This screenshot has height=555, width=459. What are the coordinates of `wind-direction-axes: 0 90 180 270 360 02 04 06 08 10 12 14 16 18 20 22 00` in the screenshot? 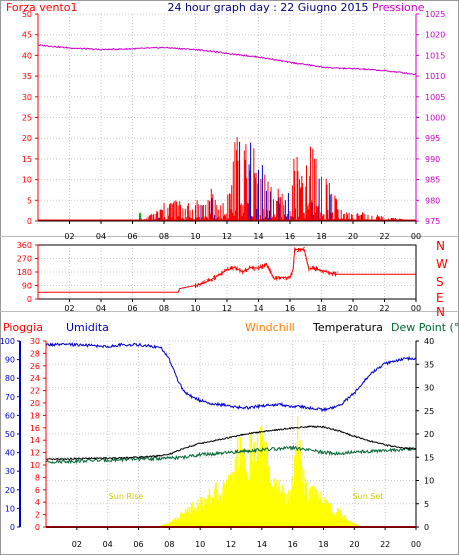 It's located at (219, 277).